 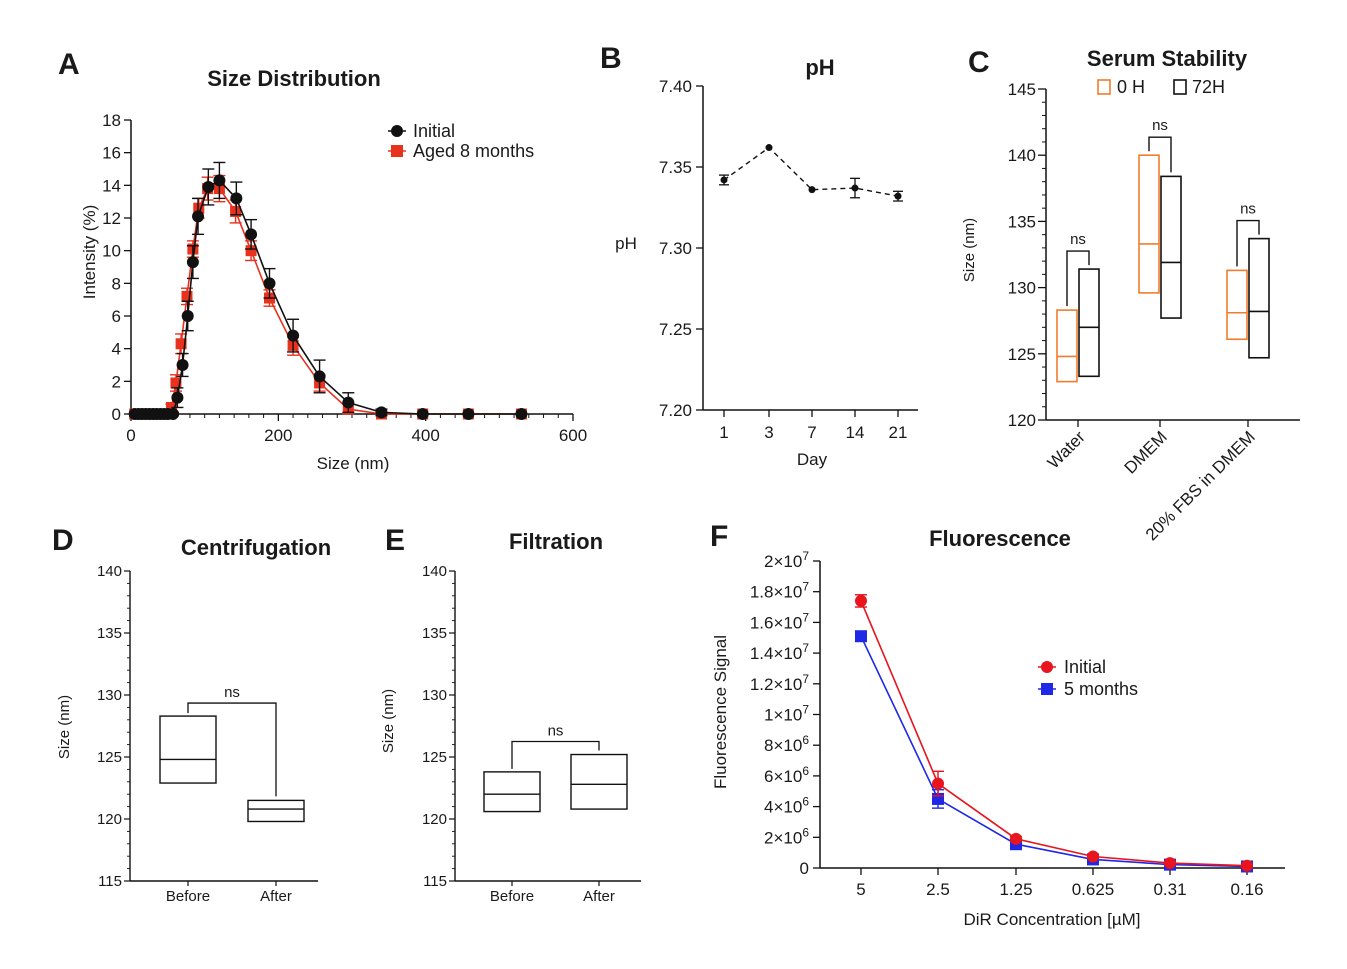 What do you see at coordinates (1088, 678) in the screenshot?
I see `panel-f-legend: Initial 5 months` at bounding box center [1088, 678].